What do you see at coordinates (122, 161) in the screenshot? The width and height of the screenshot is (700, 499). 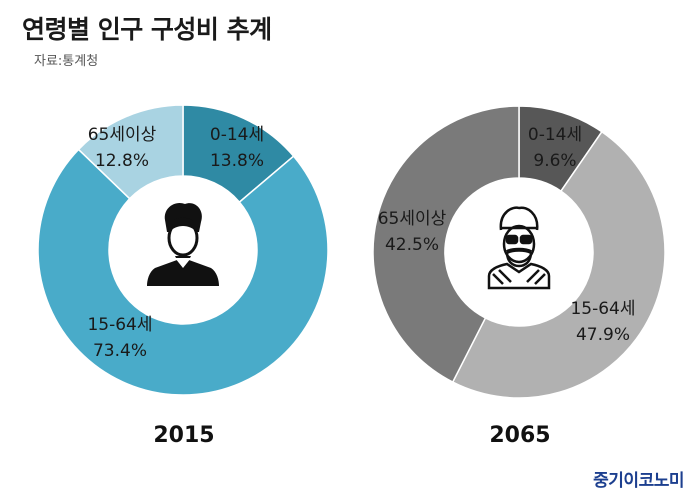 I see `slice-value-label-2015-65plus: 12.8%` at bounding box center [122, 161].